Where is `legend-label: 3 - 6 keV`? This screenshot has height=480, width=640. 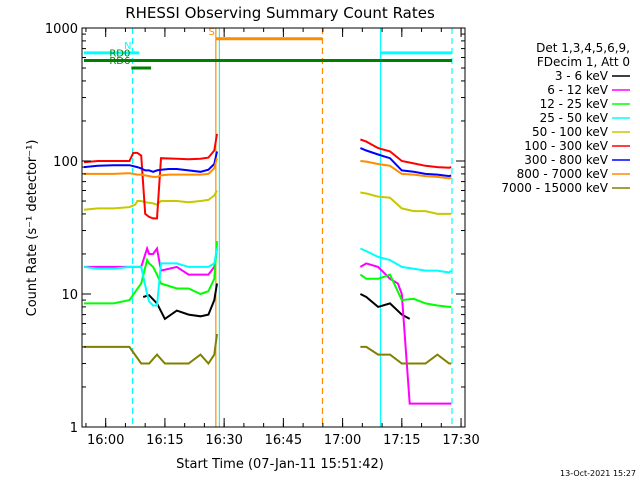
legend-label: 3 - 6 keV is located at coordinates (582, 76).